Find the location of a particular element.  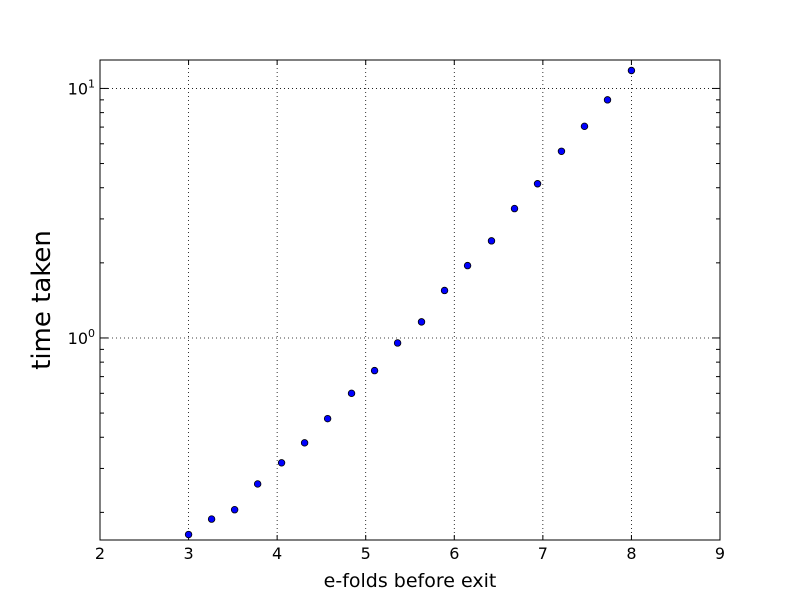

x-tick-label: 7 is located at coordinates (543, 553).